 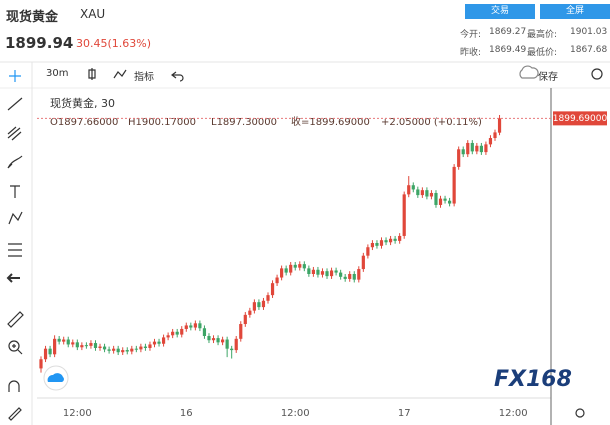 I want to click on fullscreen-button: 全屏, so click(x=575, y=11).